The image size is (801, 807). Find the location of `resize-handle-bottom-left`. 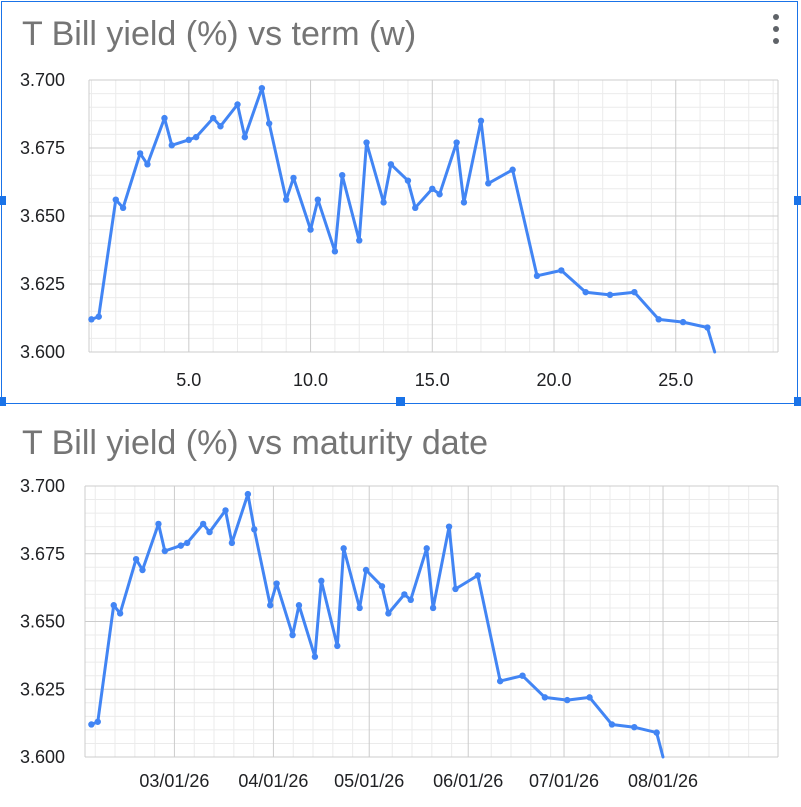

resize-handle-bottom-left is located at coordinates (3, 401).